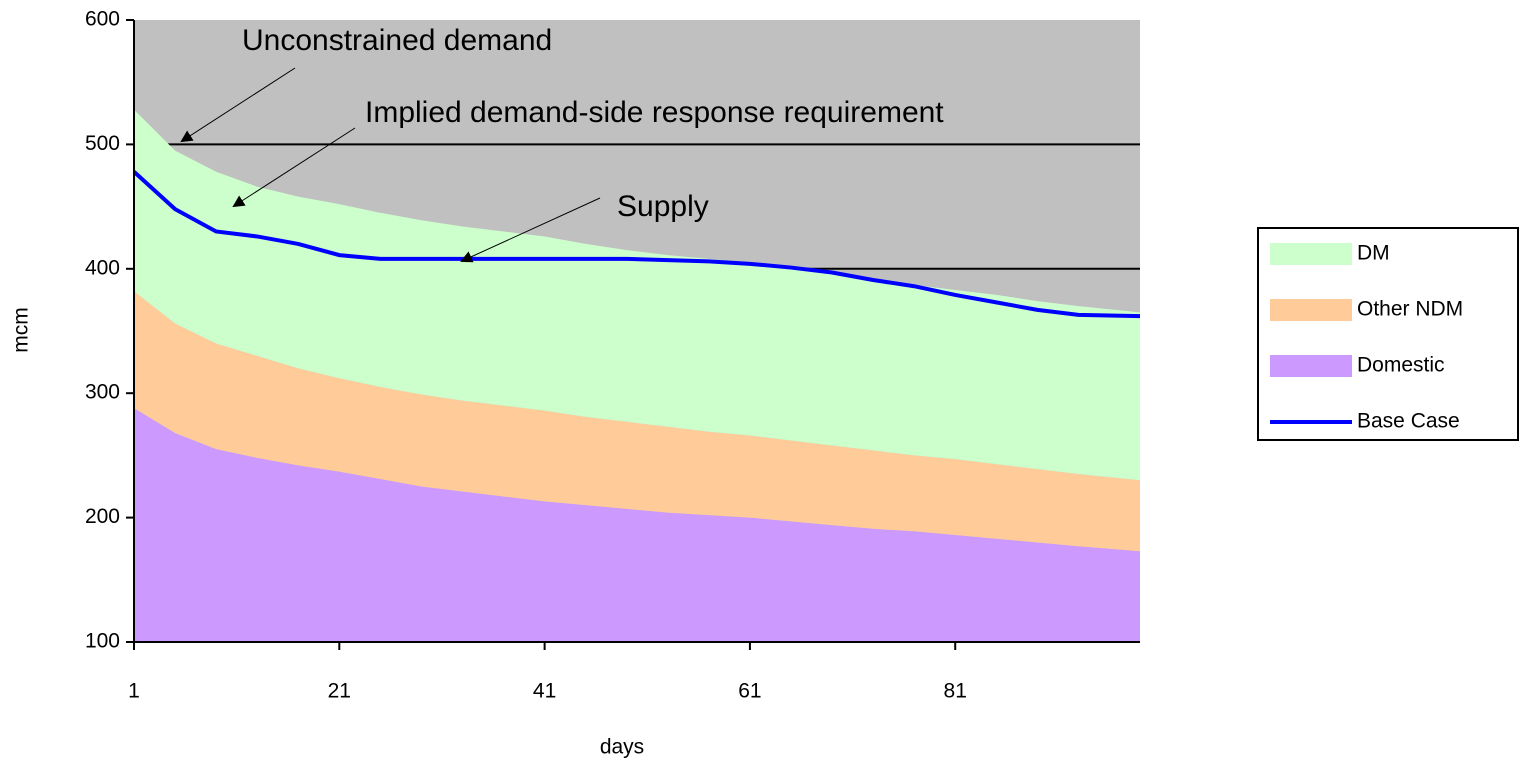 The width and height of the screenshot is (1525, 765). I want to click on x-tick-label: 61, so click(749, 691).